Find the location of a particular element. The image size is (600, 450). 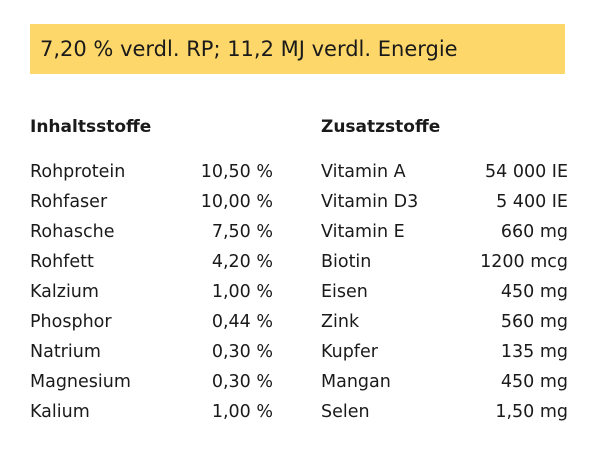

ingredient-row-name: Rohfett is located at coordinates (62, 262).